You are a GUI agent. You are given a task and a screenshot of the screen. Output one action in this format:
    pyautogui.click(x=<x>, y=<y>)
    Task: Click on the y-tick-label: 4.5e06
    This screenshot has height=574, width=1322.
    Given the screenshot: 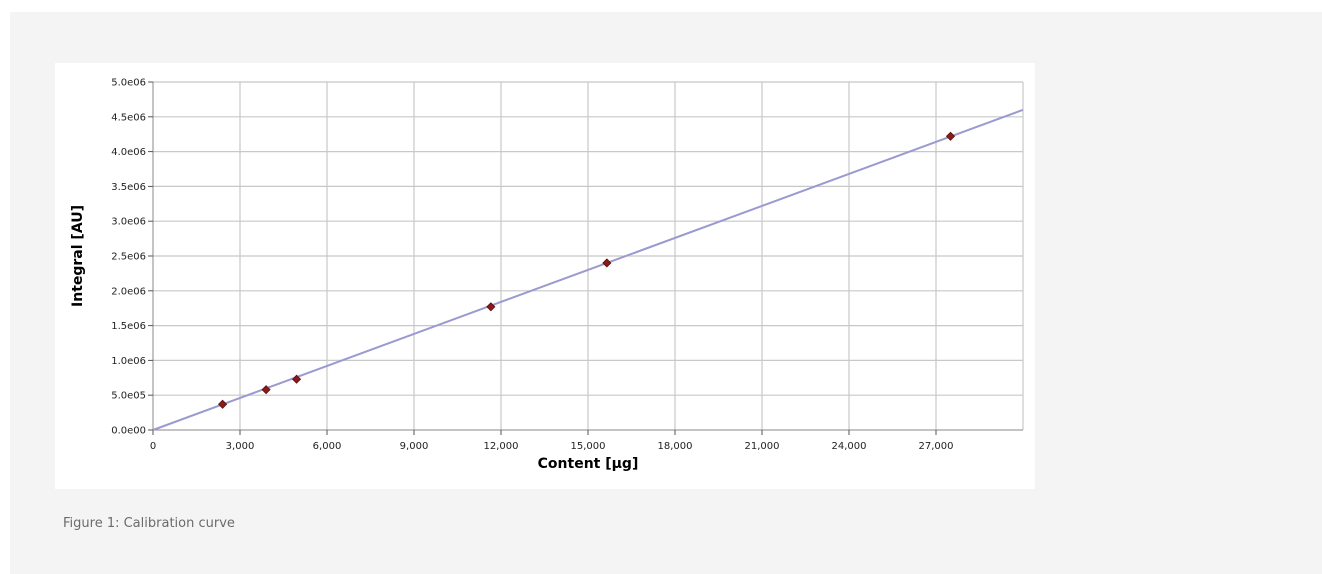 What is the action you would take?
    pyautogui.click(x=128, y=117)
    